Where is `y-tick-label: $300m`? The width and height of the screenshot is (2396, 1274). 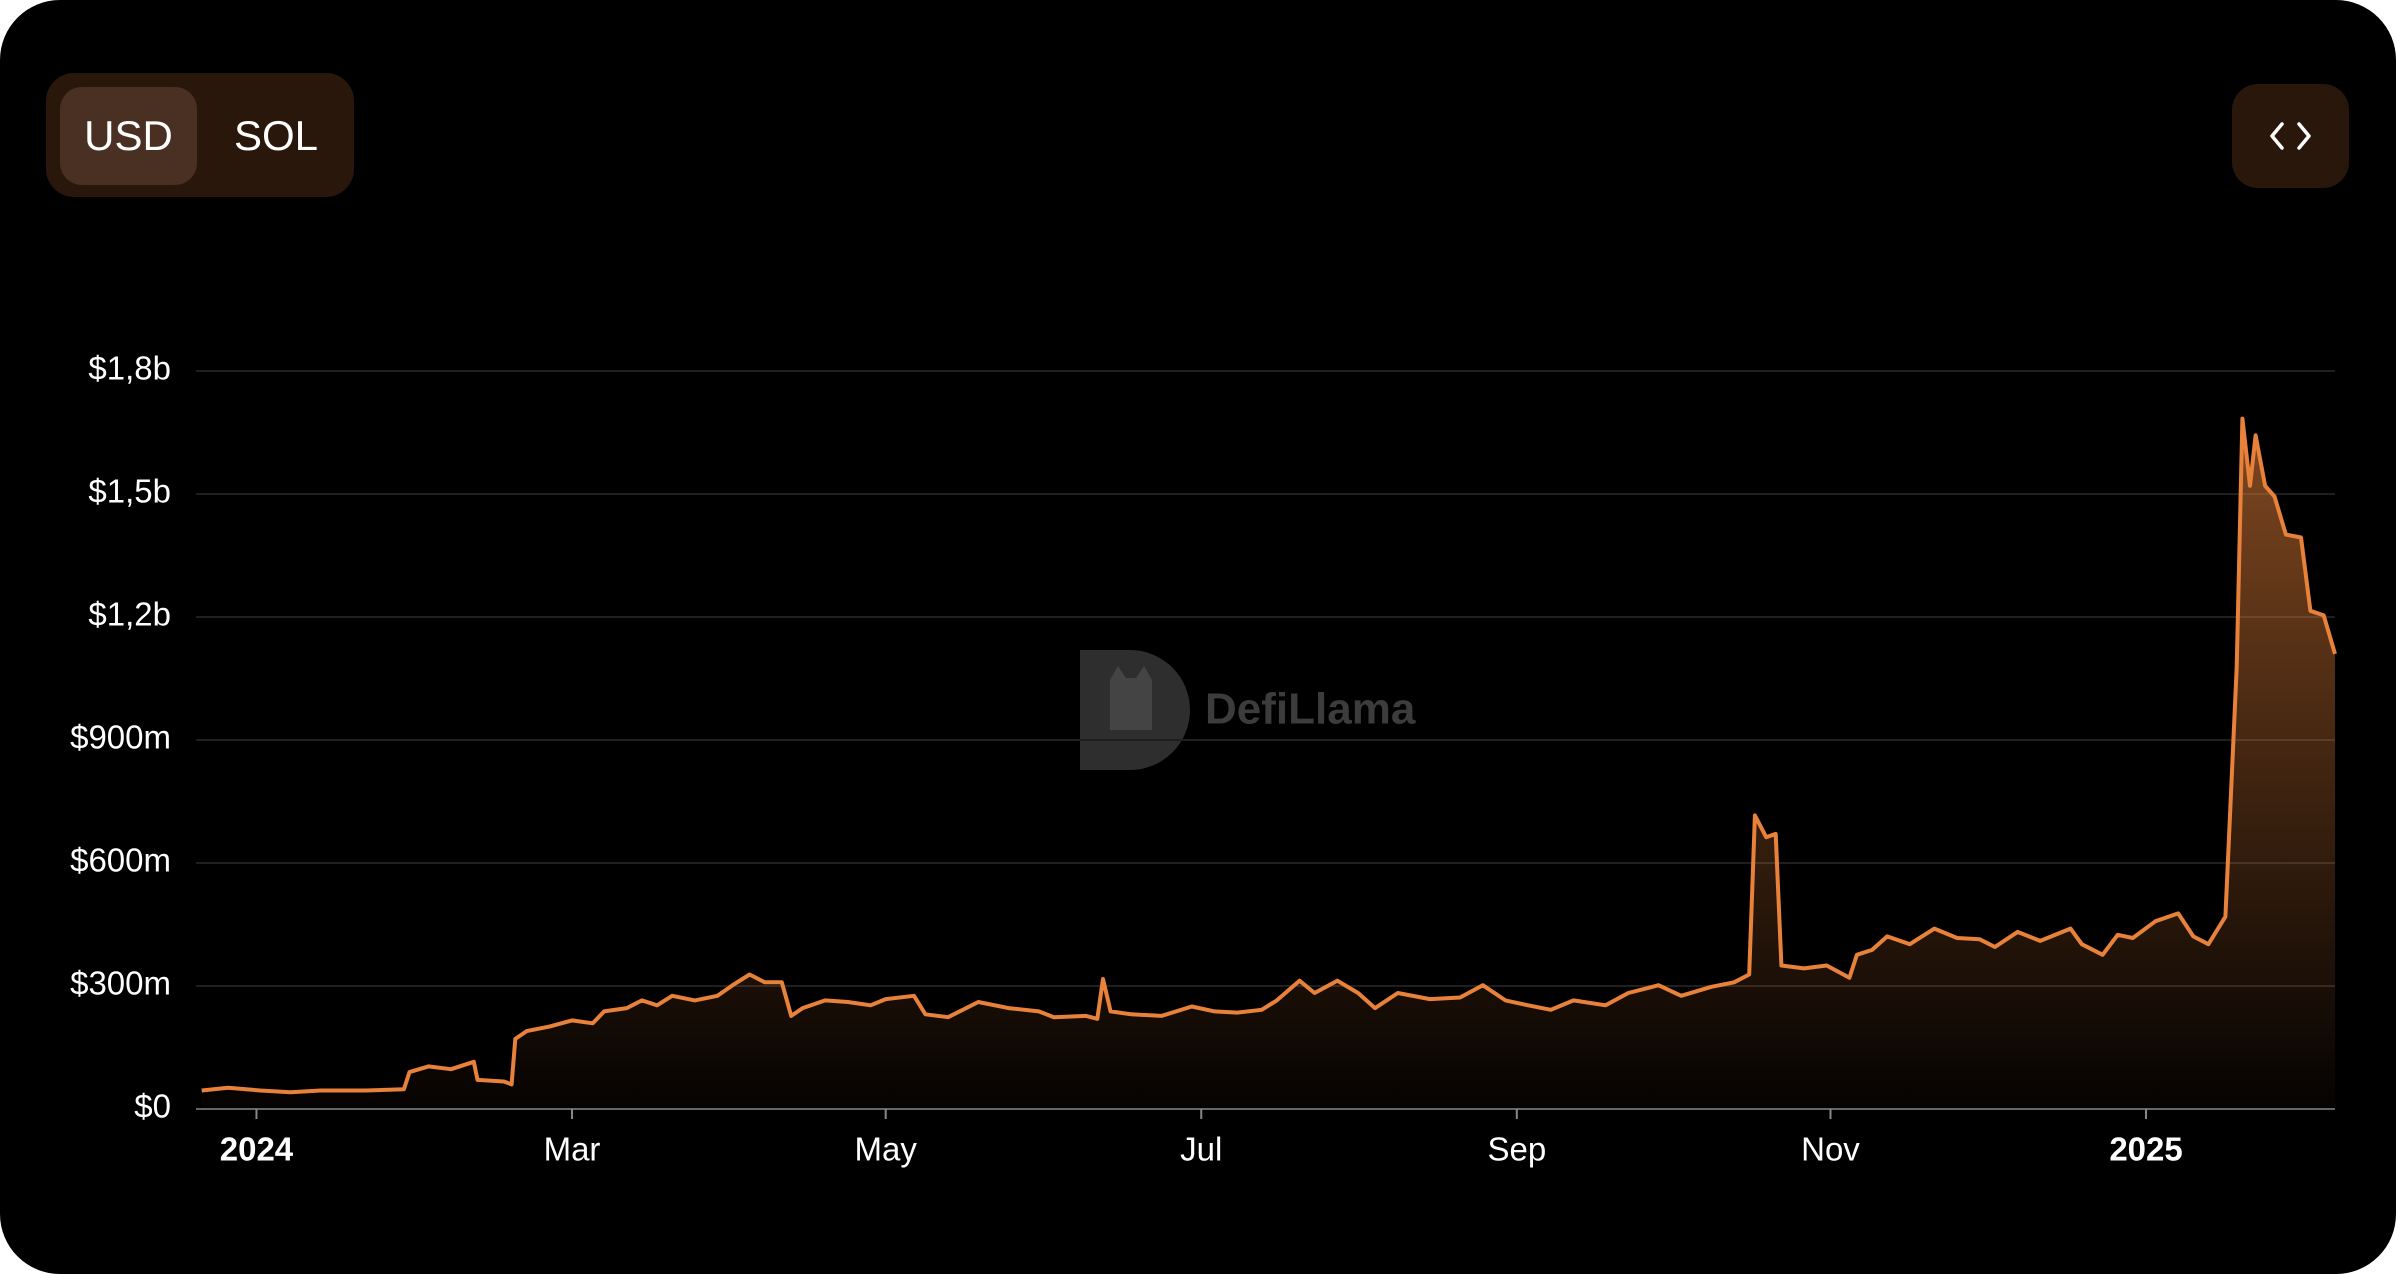
y-tick-label: $300m is located at coordinates (120, 983).